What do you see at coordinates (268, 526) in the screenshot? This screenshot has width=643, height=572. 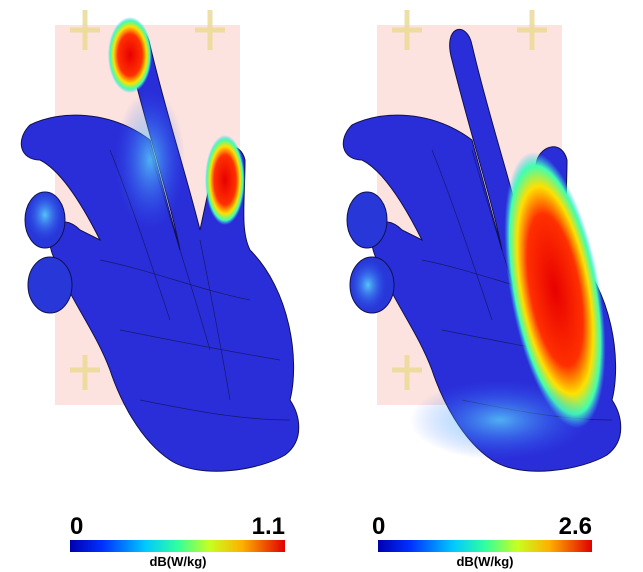 I see `colorbar-max: 1.1` at bounding box center [268, 526].